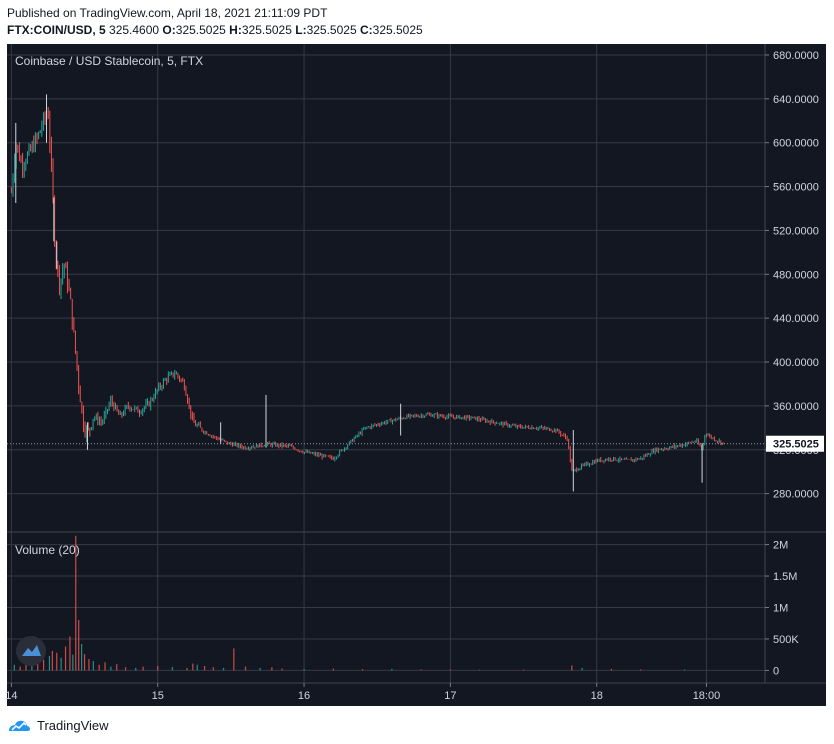 The width and height of the screenshot is (834, 744). I want to click on time-tick-label: 15, so click(158, 696).